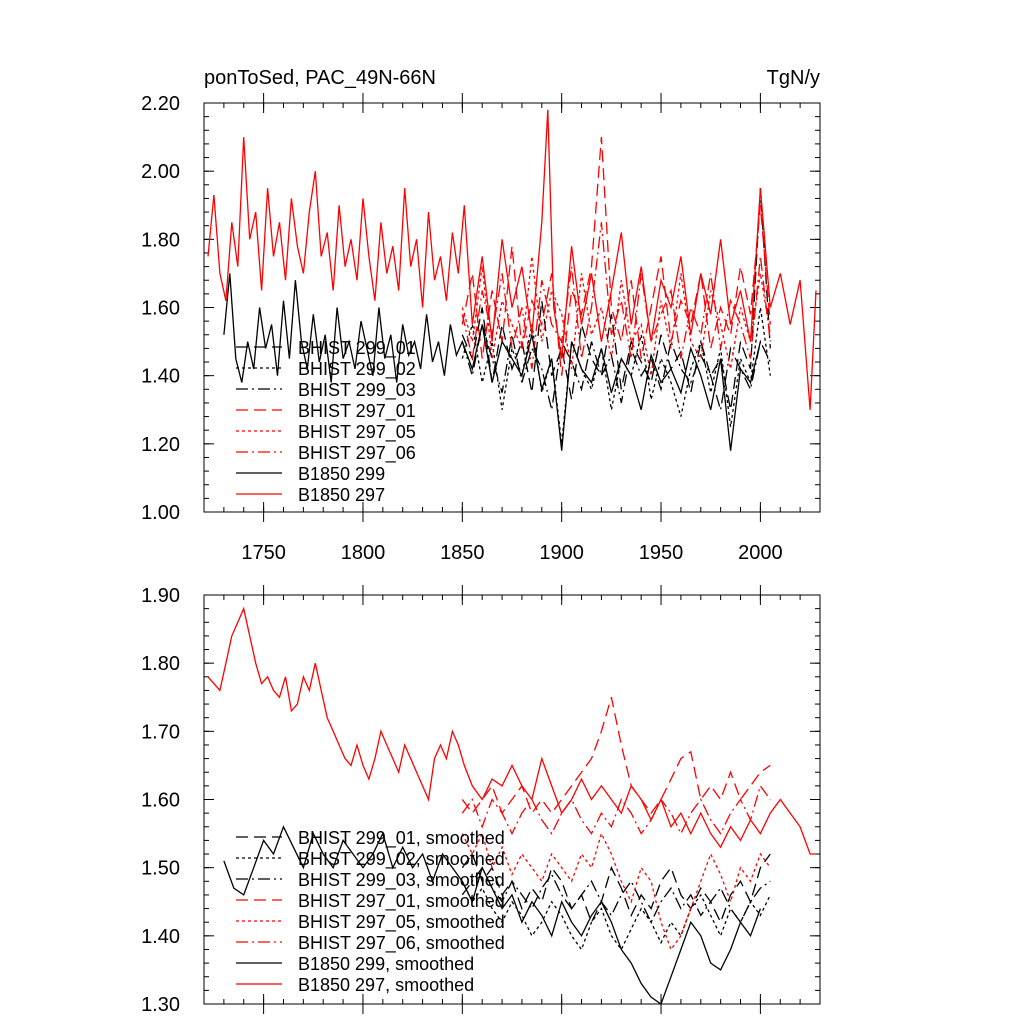  What do you see at coordinates (462, 553) in the screenshot?
I see `x-tick-label: 1850` at bounding box center [462, 553].